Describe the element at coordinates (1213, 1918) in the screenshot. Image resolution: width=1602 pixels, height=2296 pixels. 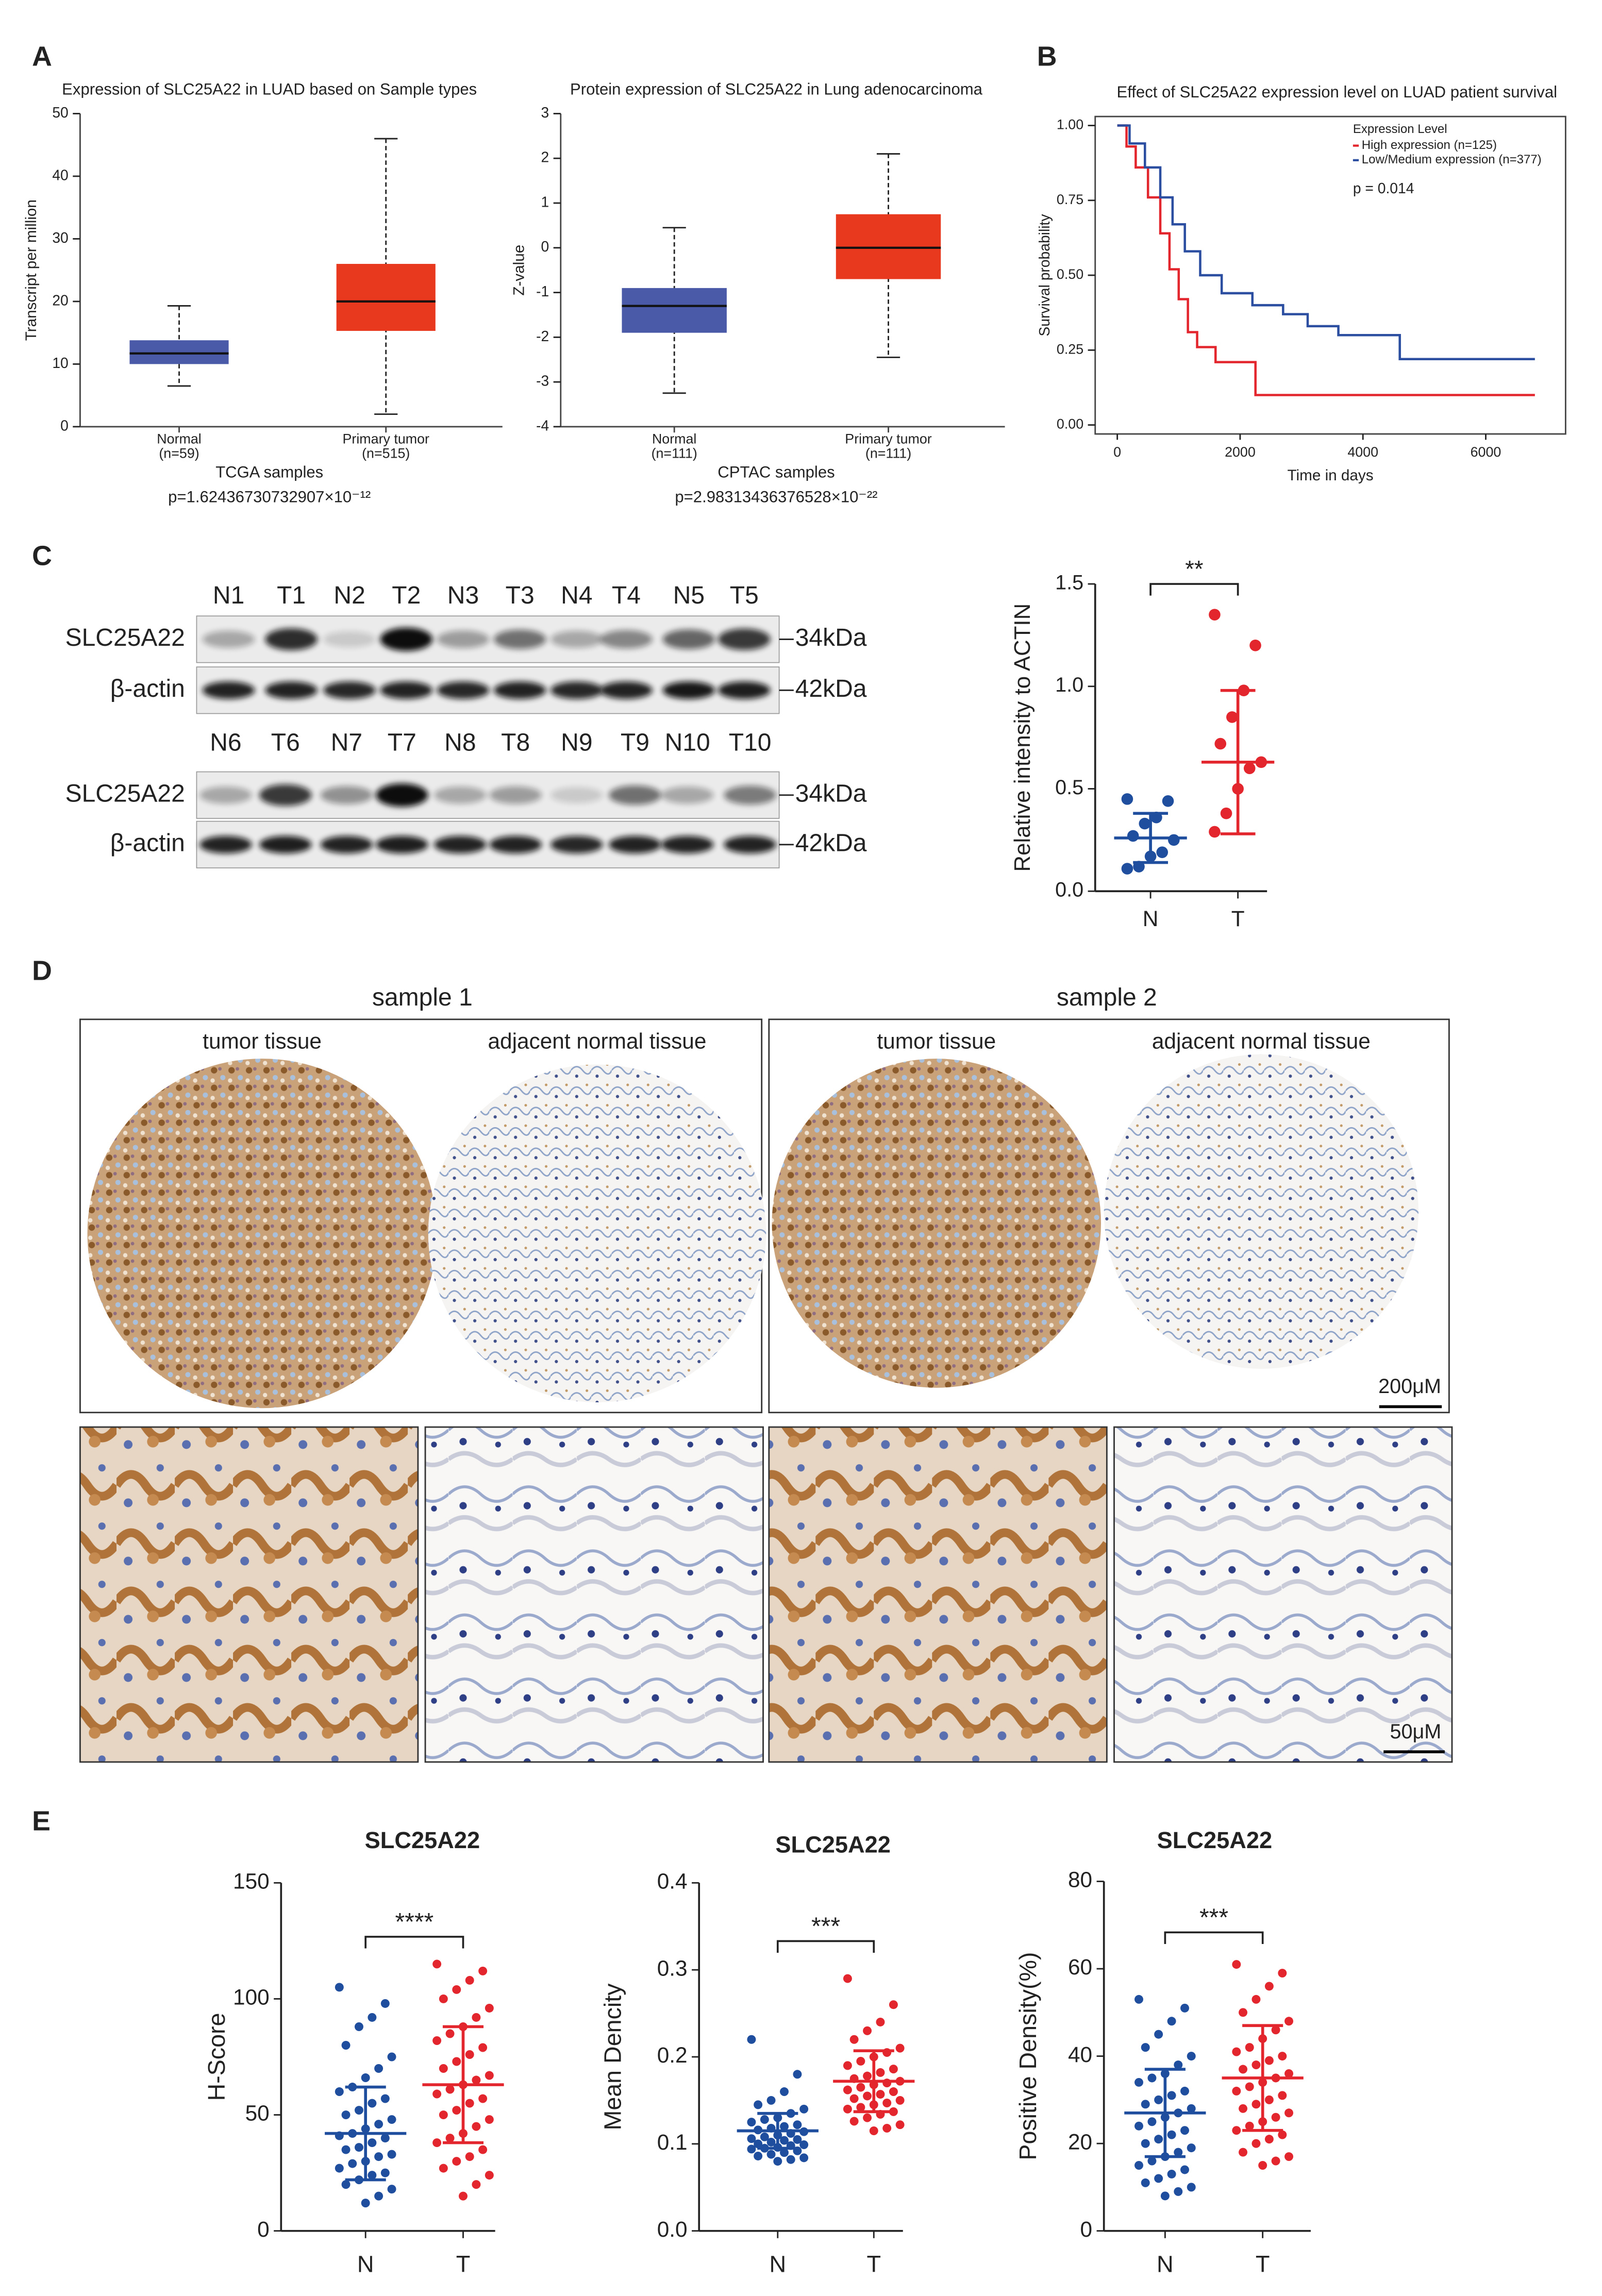
I see `significance-label: ***` at that location.